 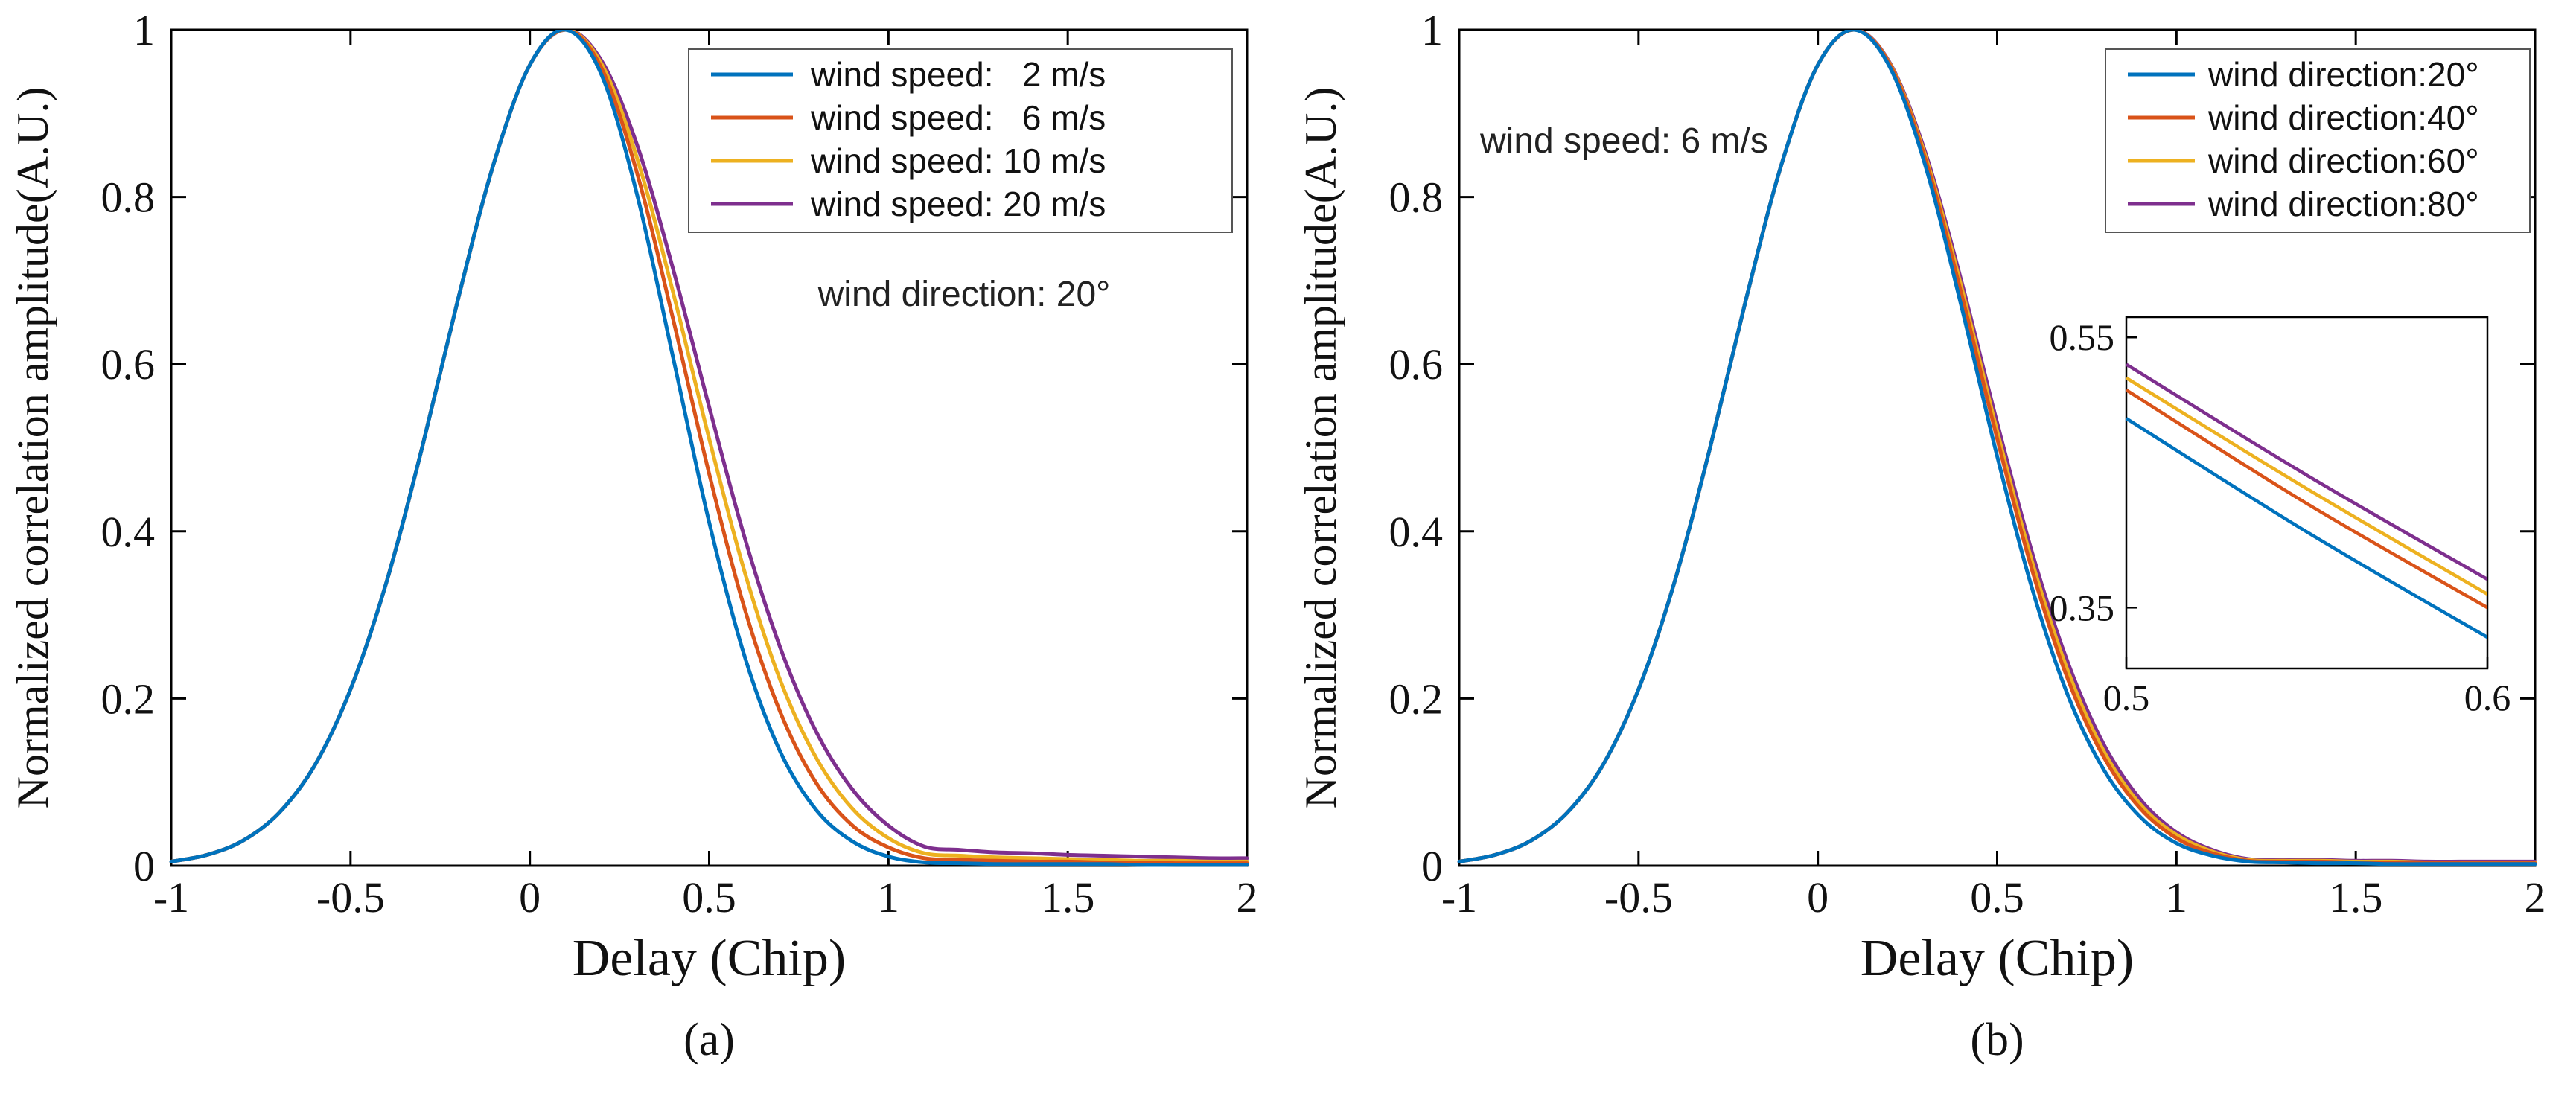 I want to click on panel-a-caption: (a), so click(x=709, y=1040).